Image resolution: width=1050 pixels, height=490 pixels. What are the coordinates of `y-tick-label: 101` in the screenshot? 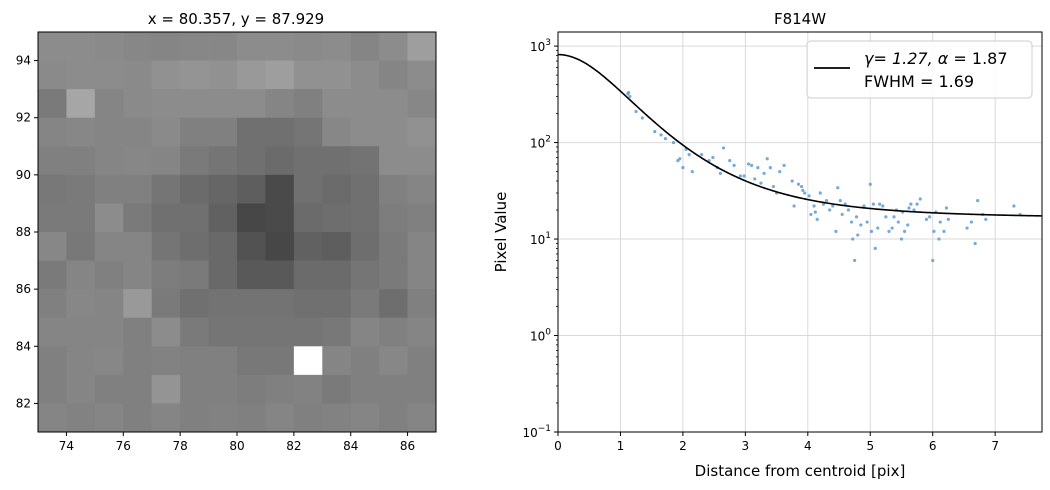 It's located at (540, 239).